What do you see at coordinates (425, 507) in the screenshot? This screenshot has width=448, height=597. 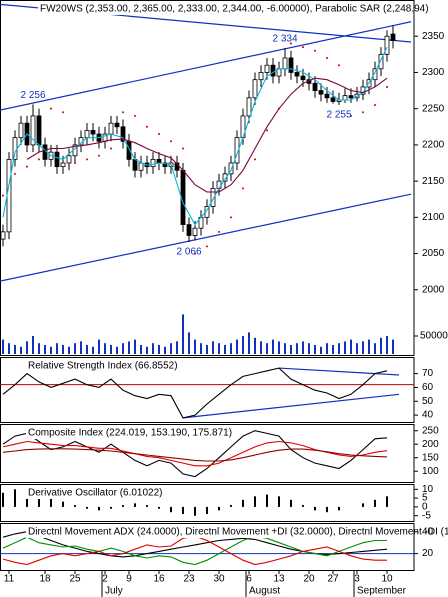 I see `y-tick-label: 0` at bounding box center [425, 507].